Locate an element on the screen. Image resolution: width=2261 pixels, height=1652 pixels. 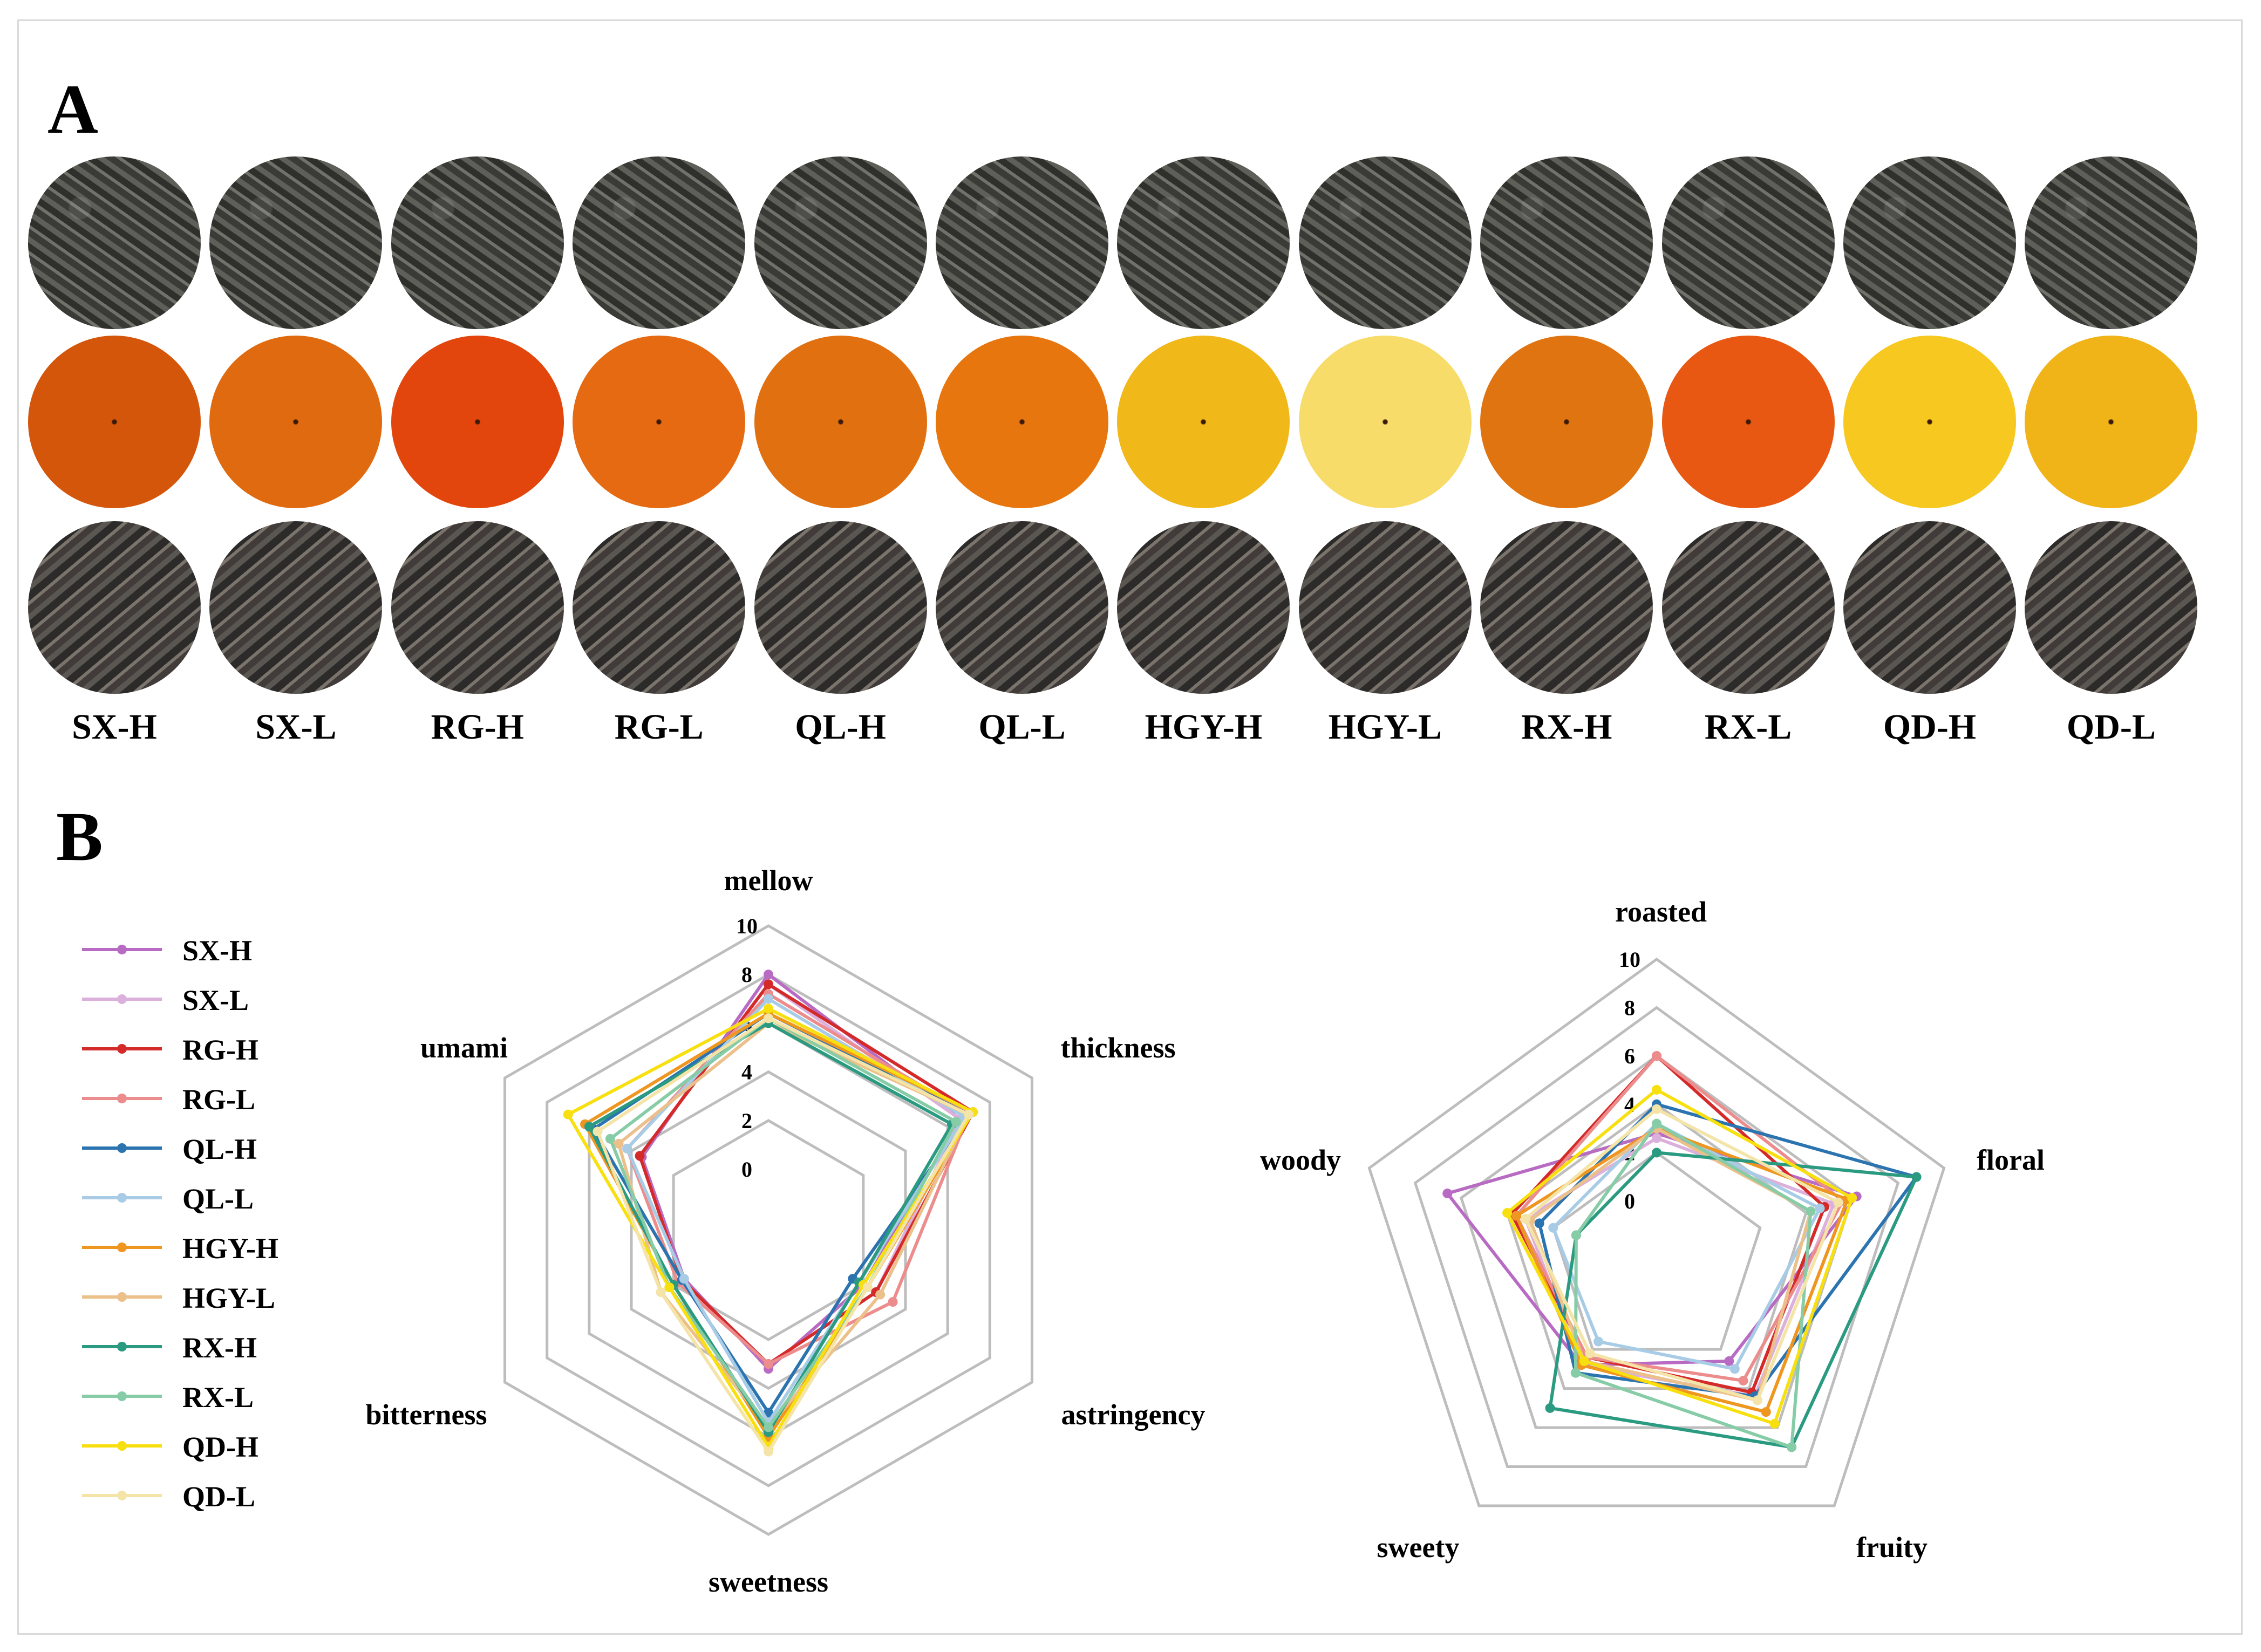
legend-label: RX-H is located at coordinates (219, 1348).